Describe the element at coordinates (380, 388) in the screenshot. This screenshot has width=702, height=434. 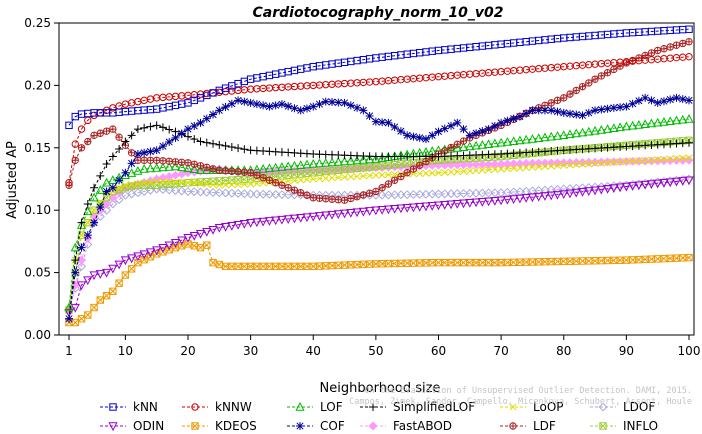
I see `x-axis-label: Neighborhood size` at that location.